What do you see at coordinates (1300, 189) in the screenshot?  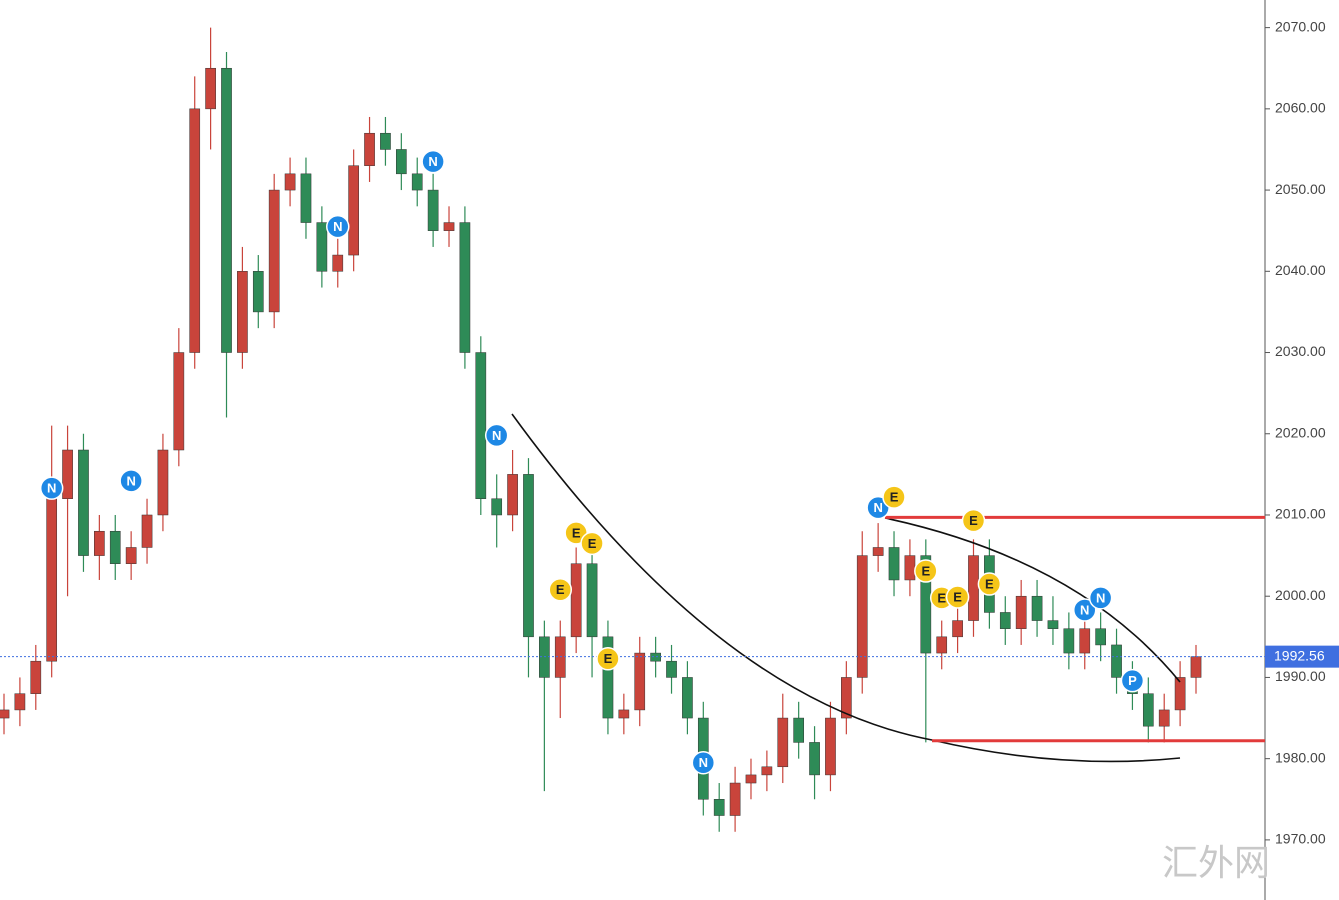 I see `y-tick-label: 2050.00` at bounding box center [1300, 189].